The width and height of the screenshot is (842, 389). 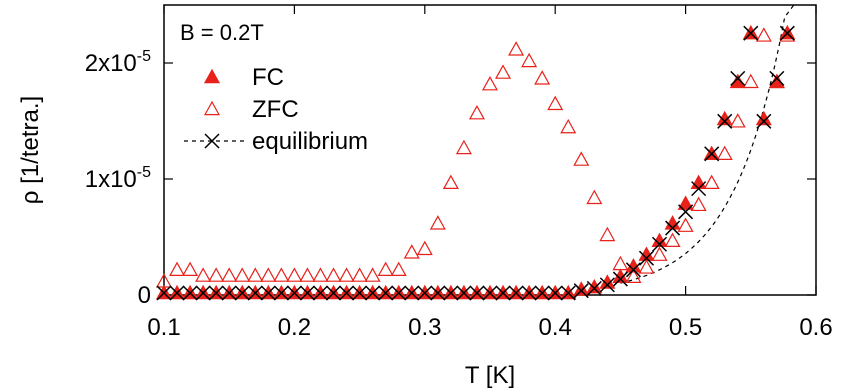 What do you see at coordinates (118, 62) in the screenshot?
I see `y-tick-label: 2x10⁻⁵` at bounding box center [118, 62].